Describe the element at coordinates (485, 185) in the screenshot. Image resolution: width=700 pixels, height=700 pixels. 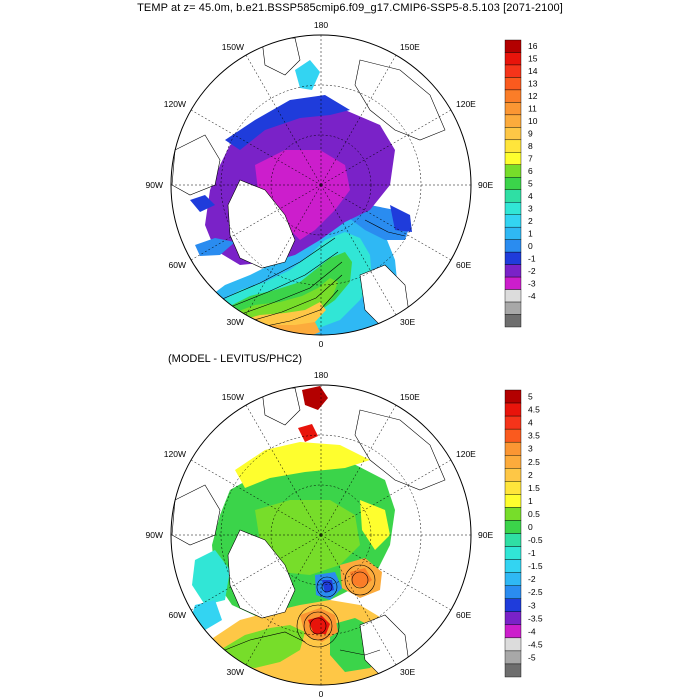
I see `lon-label-90e: 90E` at that location.